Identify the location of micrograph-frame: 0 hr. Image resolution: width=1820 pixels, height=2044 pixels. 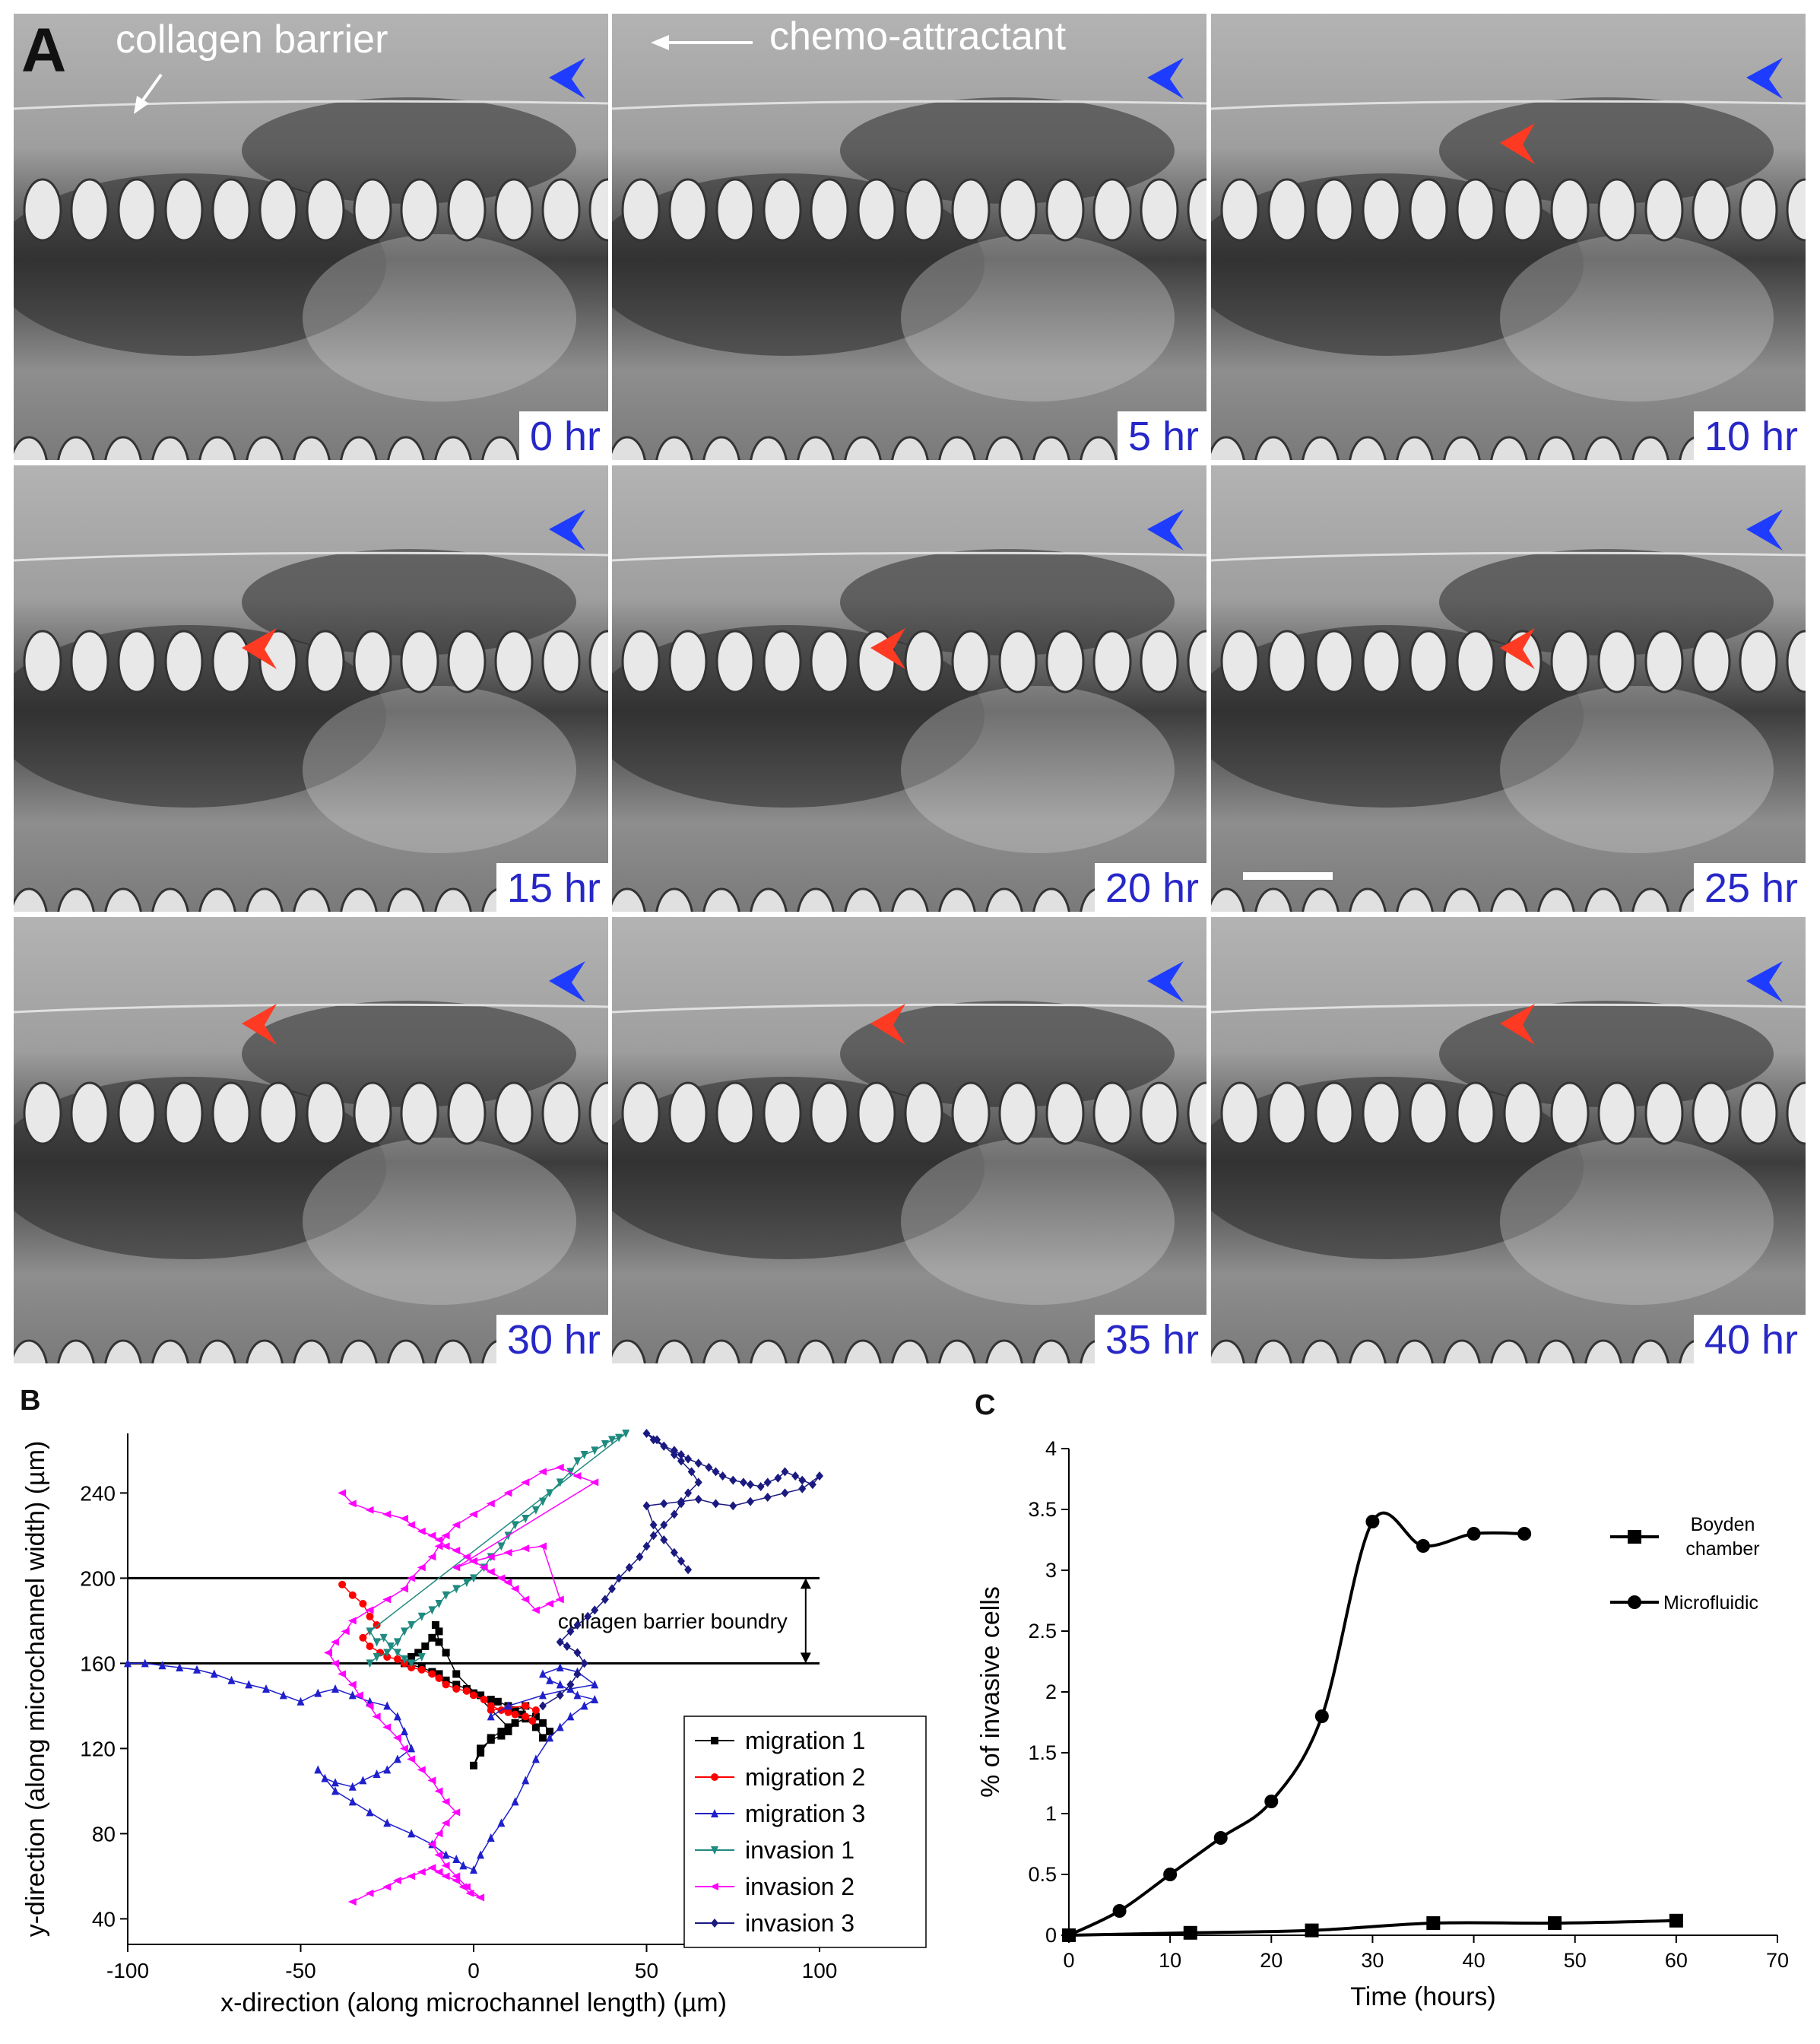
(311, 237).